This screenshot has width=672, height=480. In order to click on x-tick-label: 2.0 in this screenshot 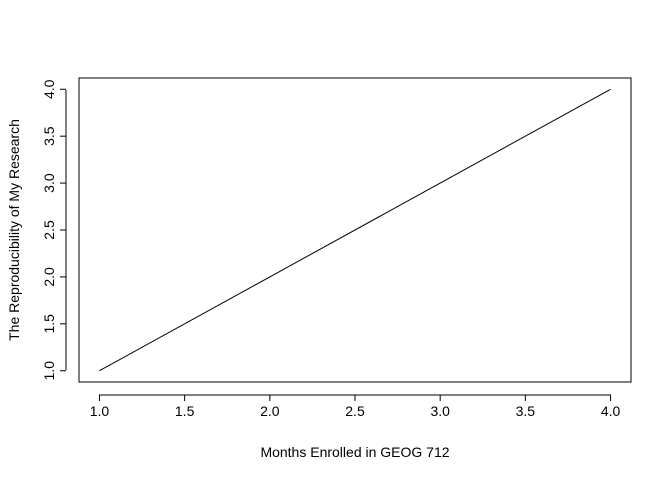, I will do `click(270, 411)`.